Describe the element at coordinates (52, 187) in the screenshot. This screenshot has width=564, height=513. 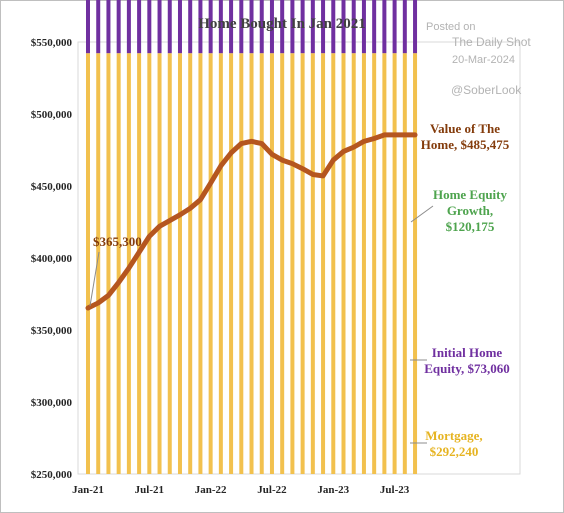
I see `y-tick-label: $450,000` at that location.